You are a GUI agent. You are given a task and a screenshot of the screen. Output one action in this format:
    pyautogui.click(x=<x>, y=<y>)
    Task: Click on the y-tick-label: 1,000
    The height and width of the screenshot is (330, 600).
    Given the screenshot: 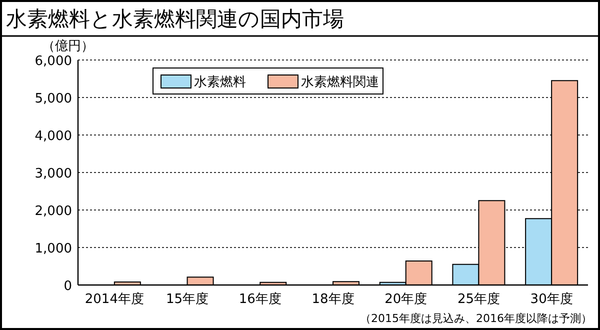 What is the action you would take?
    pyautogui.click(x=53, y=249)
    